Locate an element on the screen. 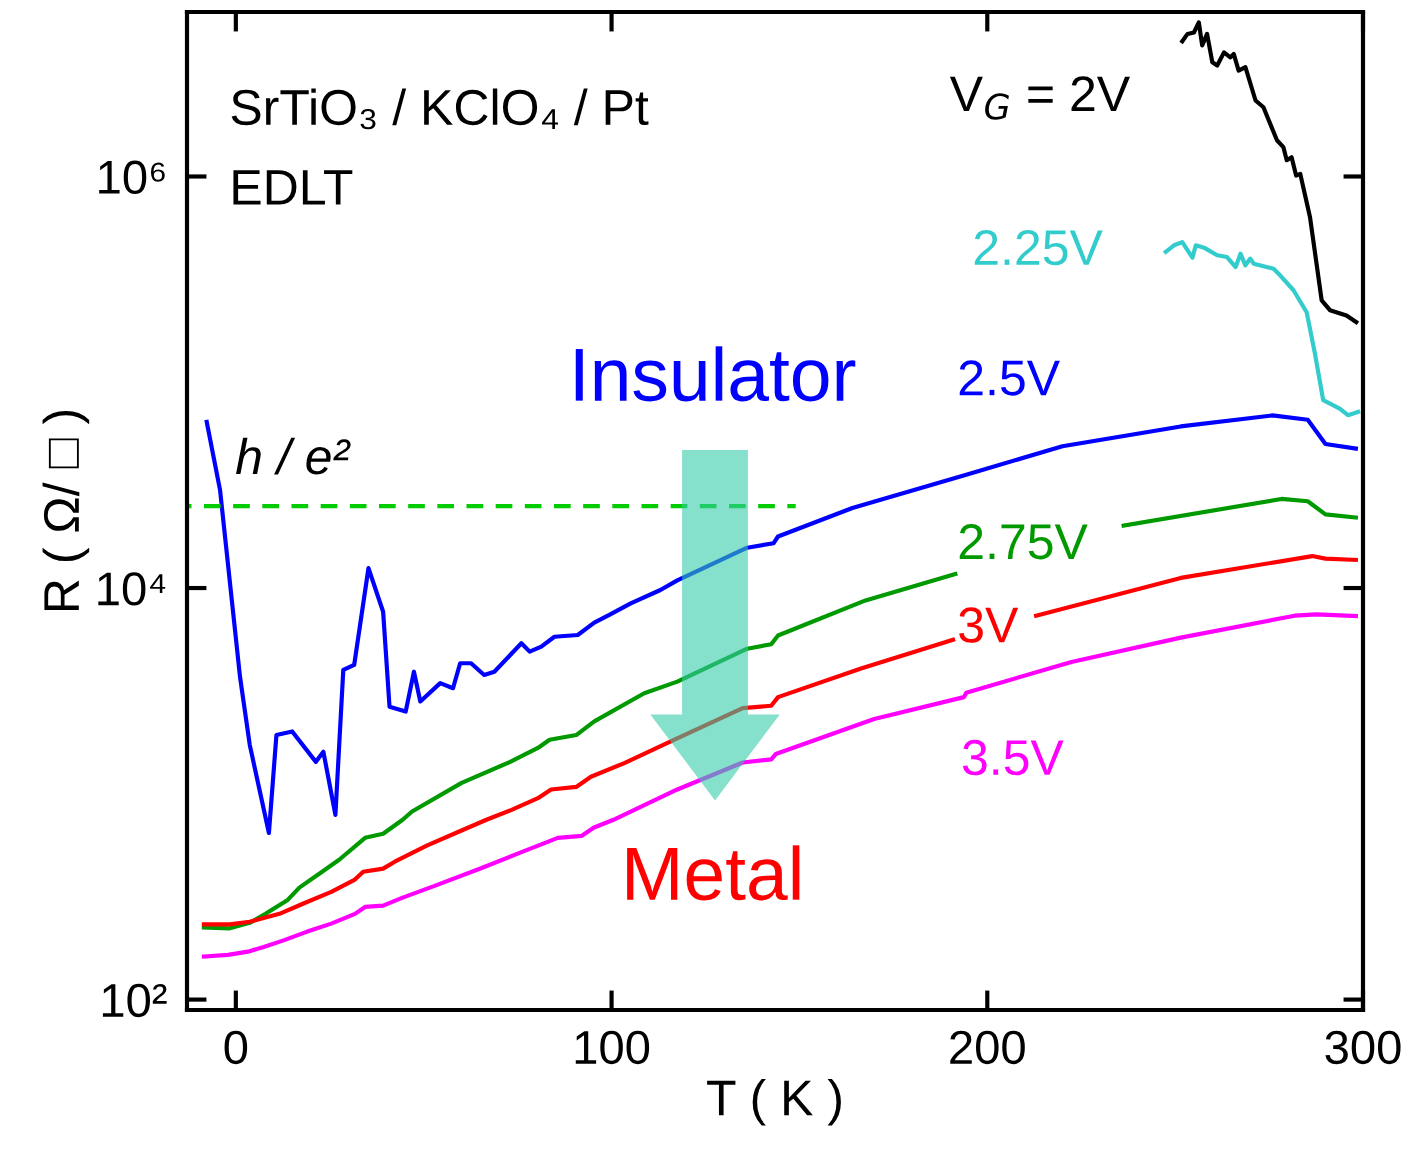  x-tick-label: 300 is located at coordinates (1363, 1047).